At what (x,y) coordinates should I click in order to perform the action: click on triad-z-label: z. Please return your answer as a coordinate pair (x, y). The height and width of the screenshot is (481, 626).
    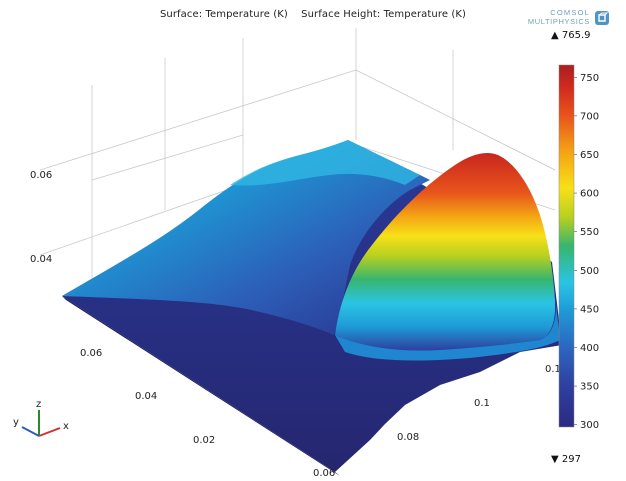
    Looking at the image, I should click on (38, 404).